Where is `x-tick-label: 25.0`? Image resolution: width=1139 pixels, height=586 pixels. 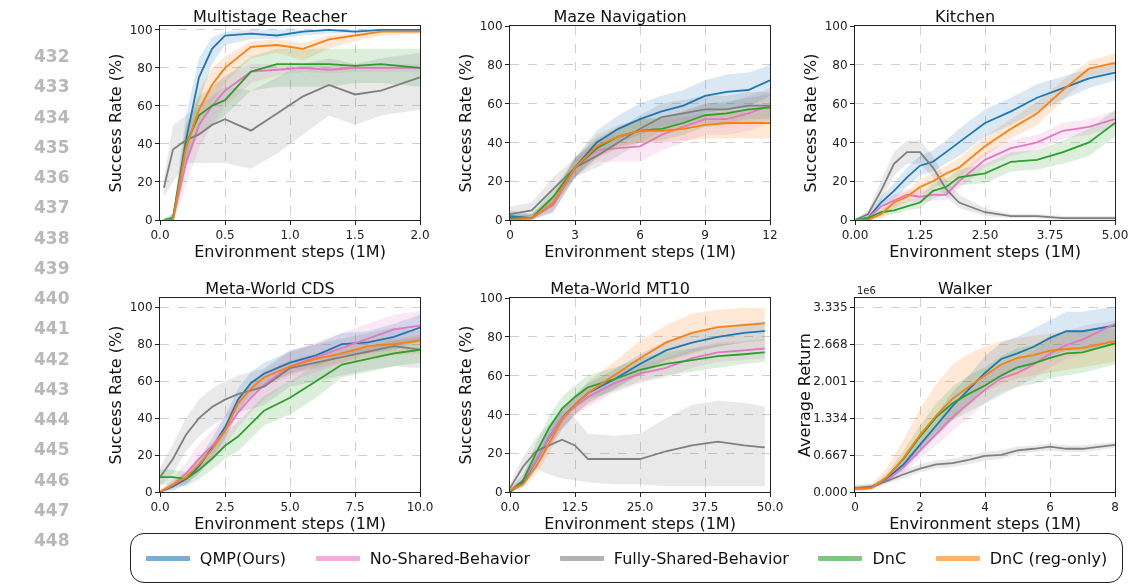 x-tick-label: 25.0 is located at coordinates (640, 507).